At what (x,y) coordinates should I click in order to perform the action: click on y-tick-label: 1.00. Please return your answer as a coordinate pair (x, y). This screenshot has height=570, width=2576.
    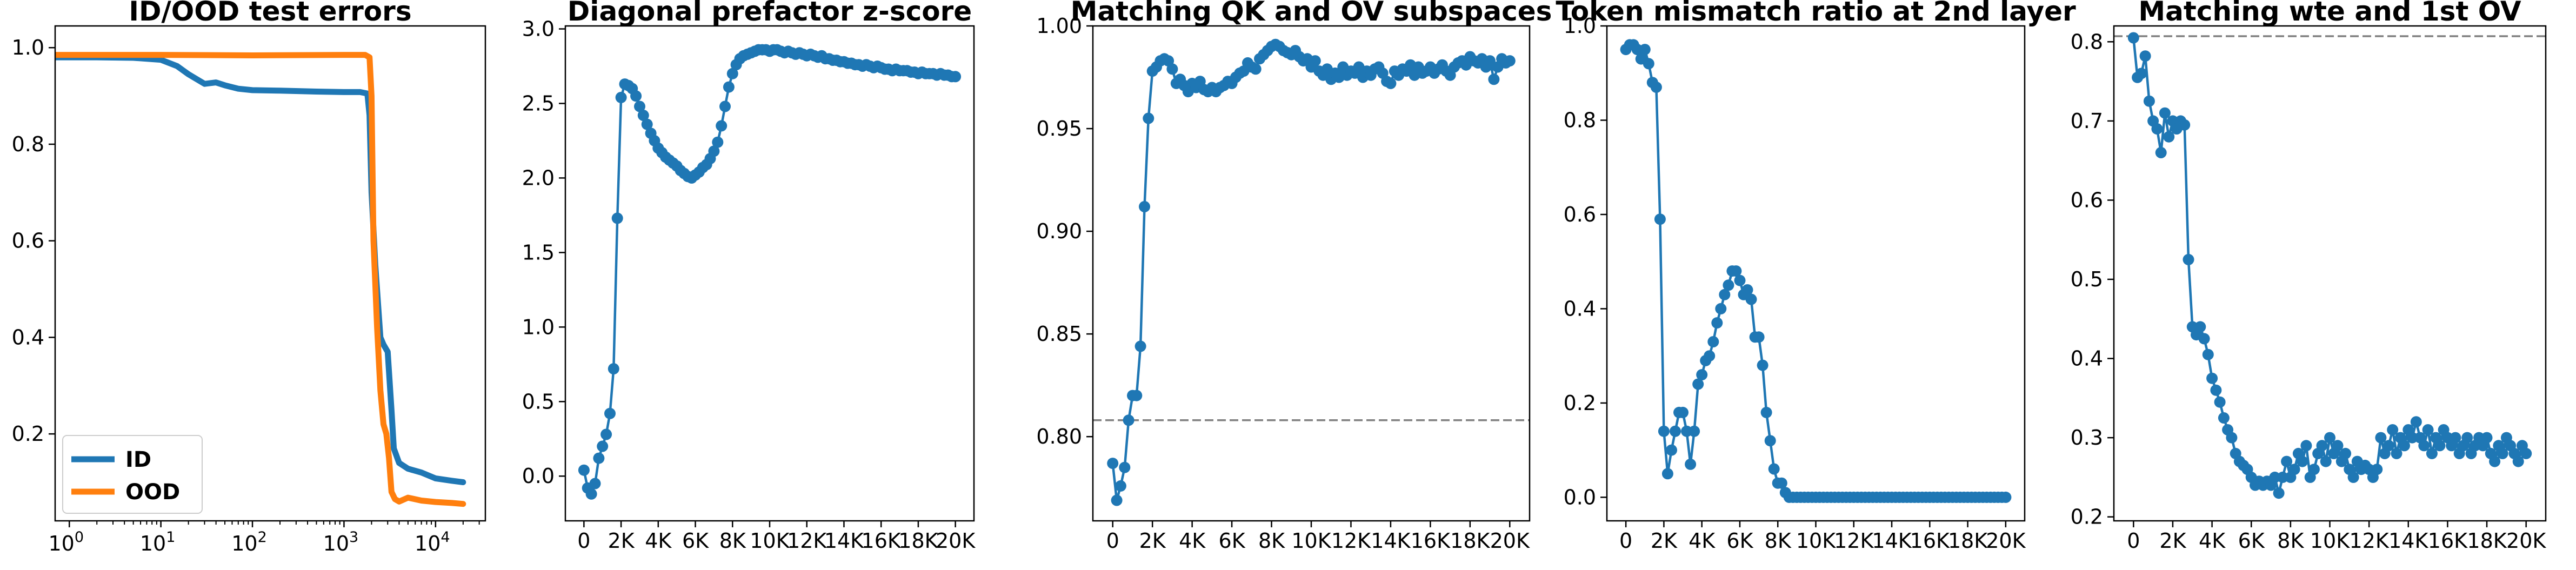
    Looking at the image, I should click on (1059, 26).